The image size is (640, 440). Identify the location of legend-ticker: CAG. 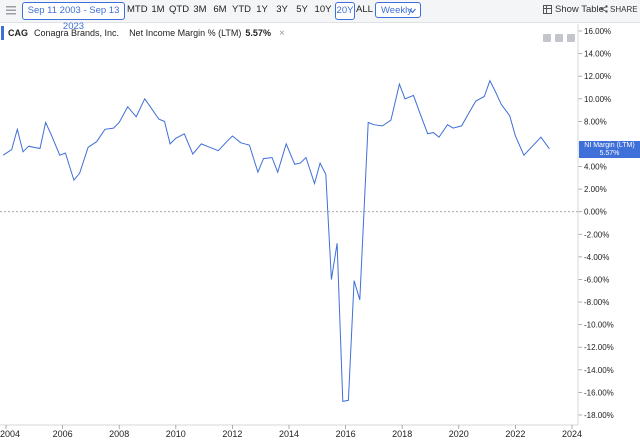
(18, 33).